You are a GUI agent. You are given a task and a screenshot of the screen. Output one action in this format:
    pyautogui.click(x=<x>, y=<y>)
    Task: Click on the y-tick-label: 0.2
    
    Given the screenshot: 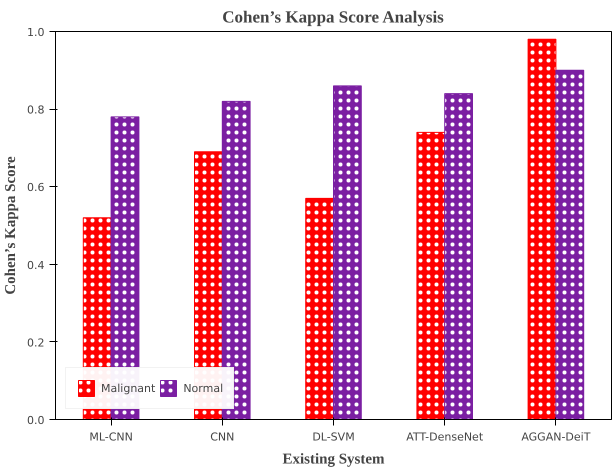 What is the action you would take?
    pyautogui.click(x=36, y=343)
    